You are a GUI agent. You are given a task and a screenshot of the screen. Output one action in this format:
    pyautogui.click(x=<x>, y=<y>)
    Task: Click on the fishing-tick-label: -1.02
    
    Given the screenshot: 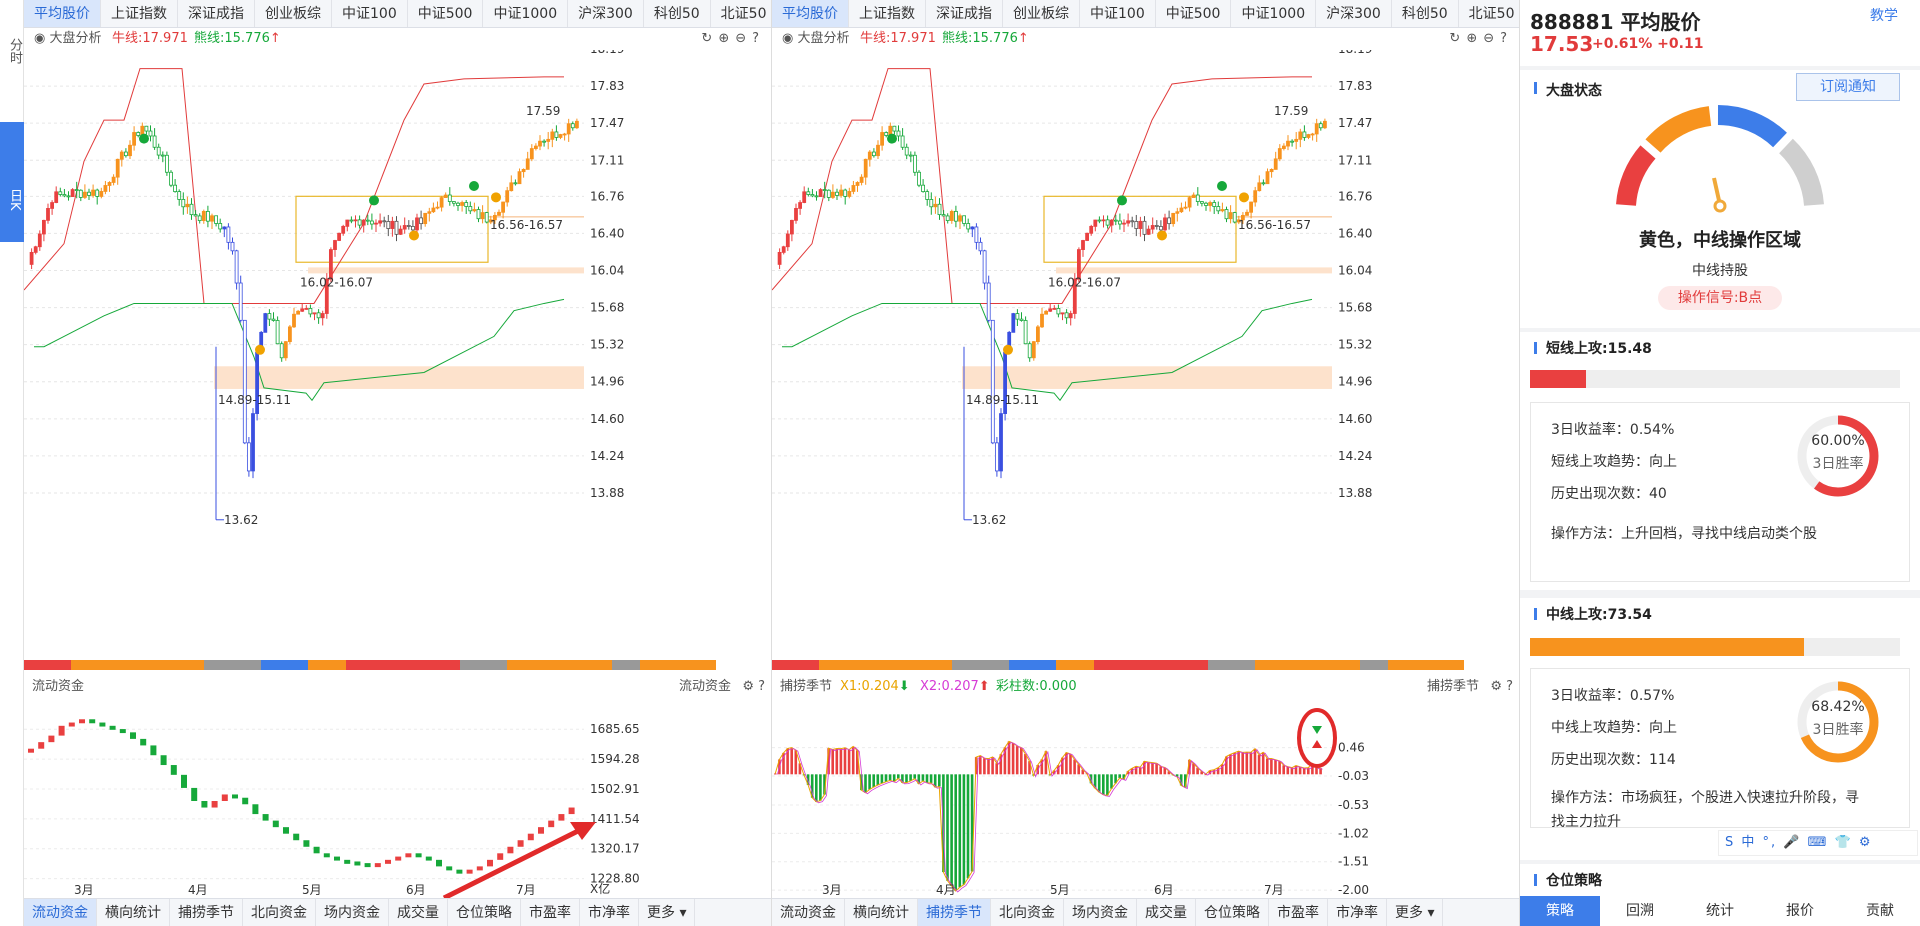 What is the action you would take?
    pyautogui.click(x=1353, y=833)
    